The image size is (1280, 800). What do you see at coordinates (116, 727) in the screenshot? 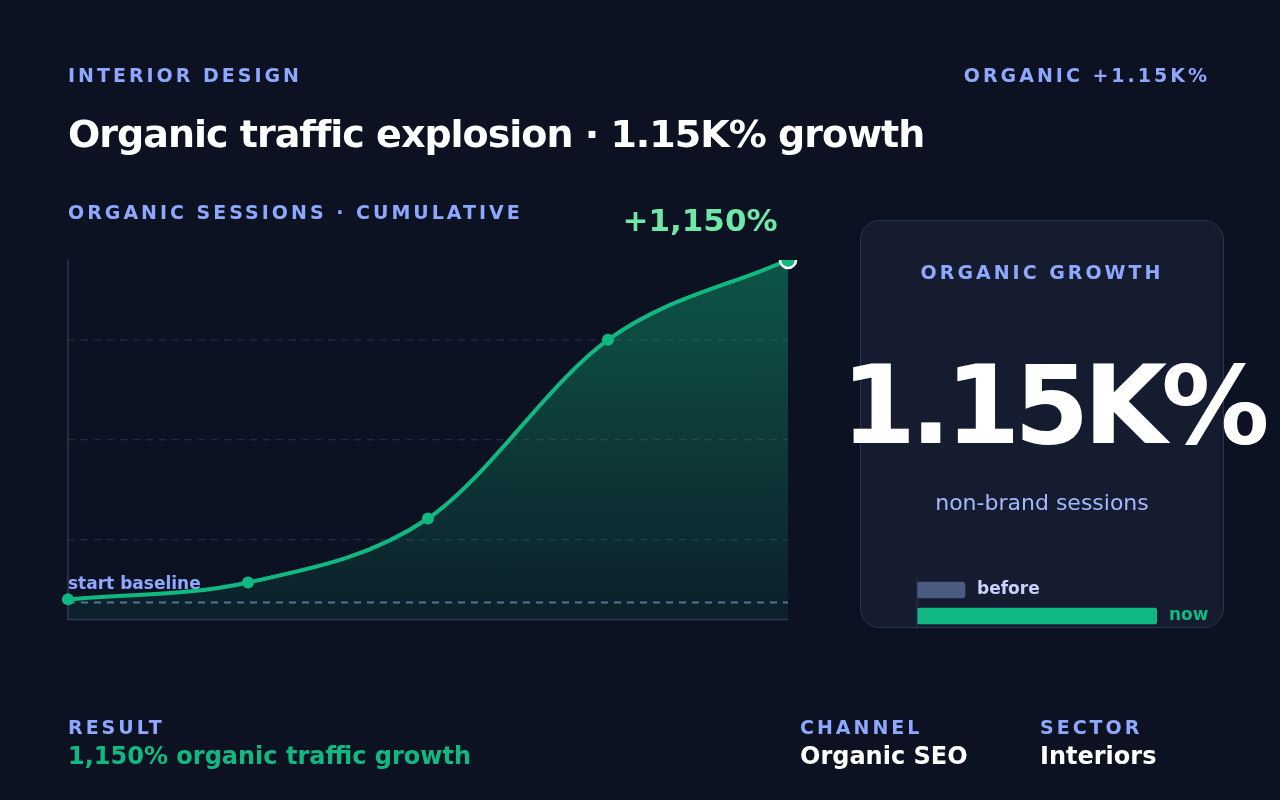
I see `text: RESULT` at bounding box center [116, 727].